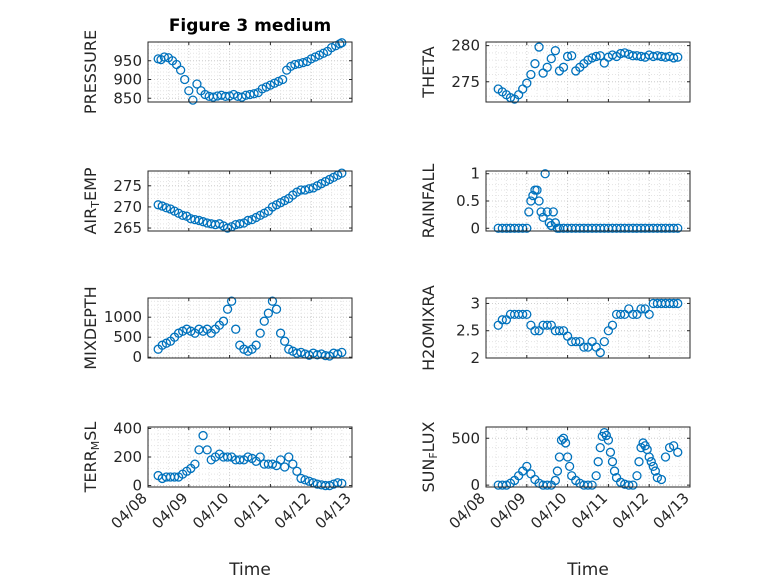 This screenshot has height=583, width=778. I want to click on y-axis-label-part: AIR, so click(90, 221).